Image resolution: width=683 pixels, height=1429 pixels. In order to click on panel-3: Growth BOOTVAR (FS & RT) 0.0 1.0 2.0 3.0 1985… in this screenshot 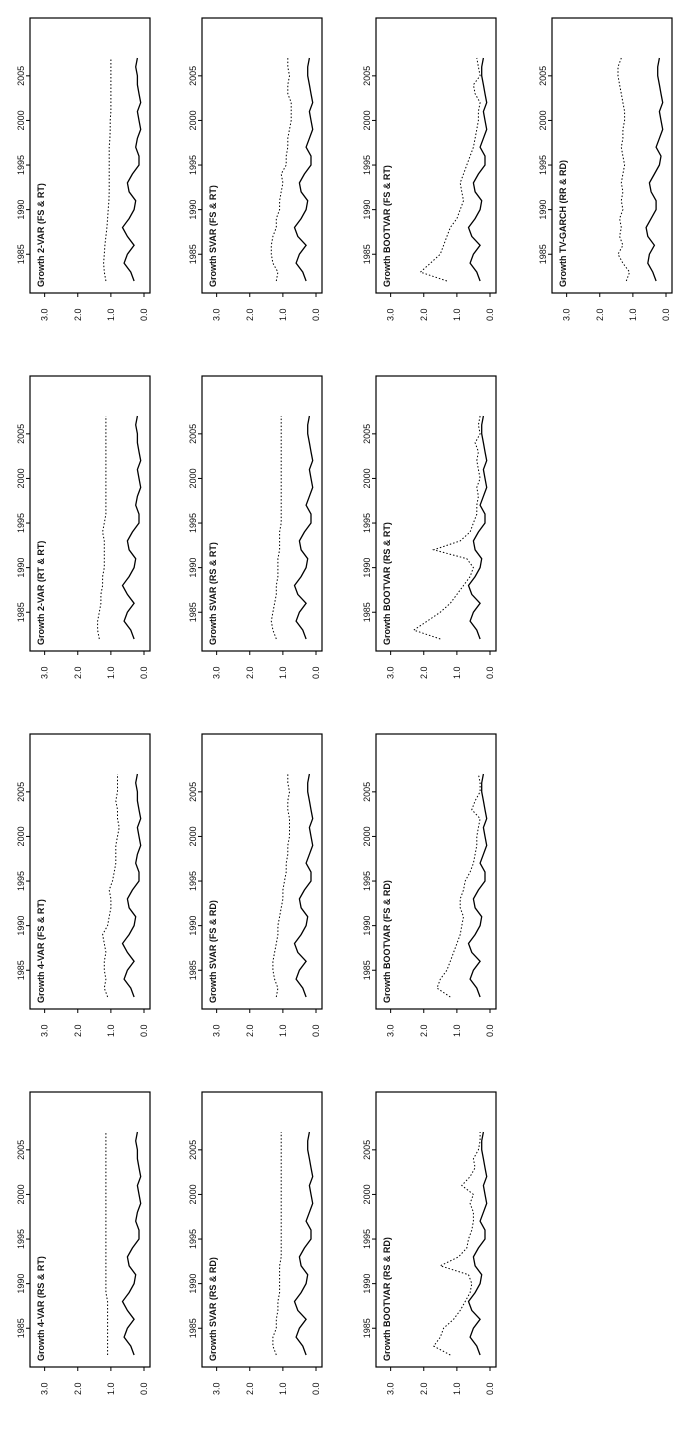, I will do `click(429, 169)`.